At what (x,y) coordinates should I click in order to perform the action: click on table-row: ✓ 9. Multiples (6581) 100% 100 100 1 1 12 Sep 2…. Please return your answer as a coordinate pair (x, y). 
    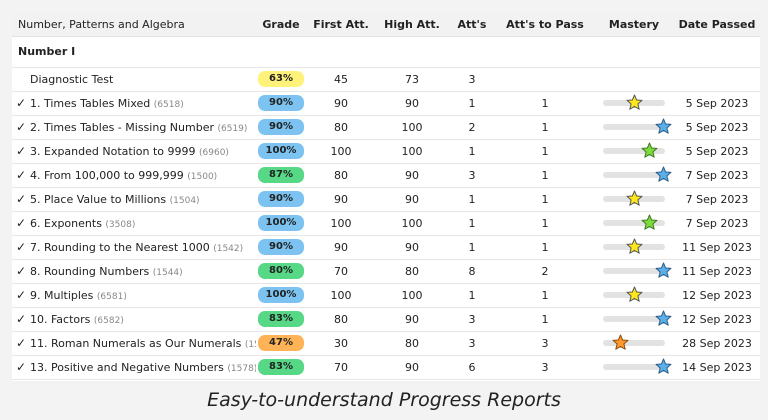
    Looking at the image, I should click on (386, 295).